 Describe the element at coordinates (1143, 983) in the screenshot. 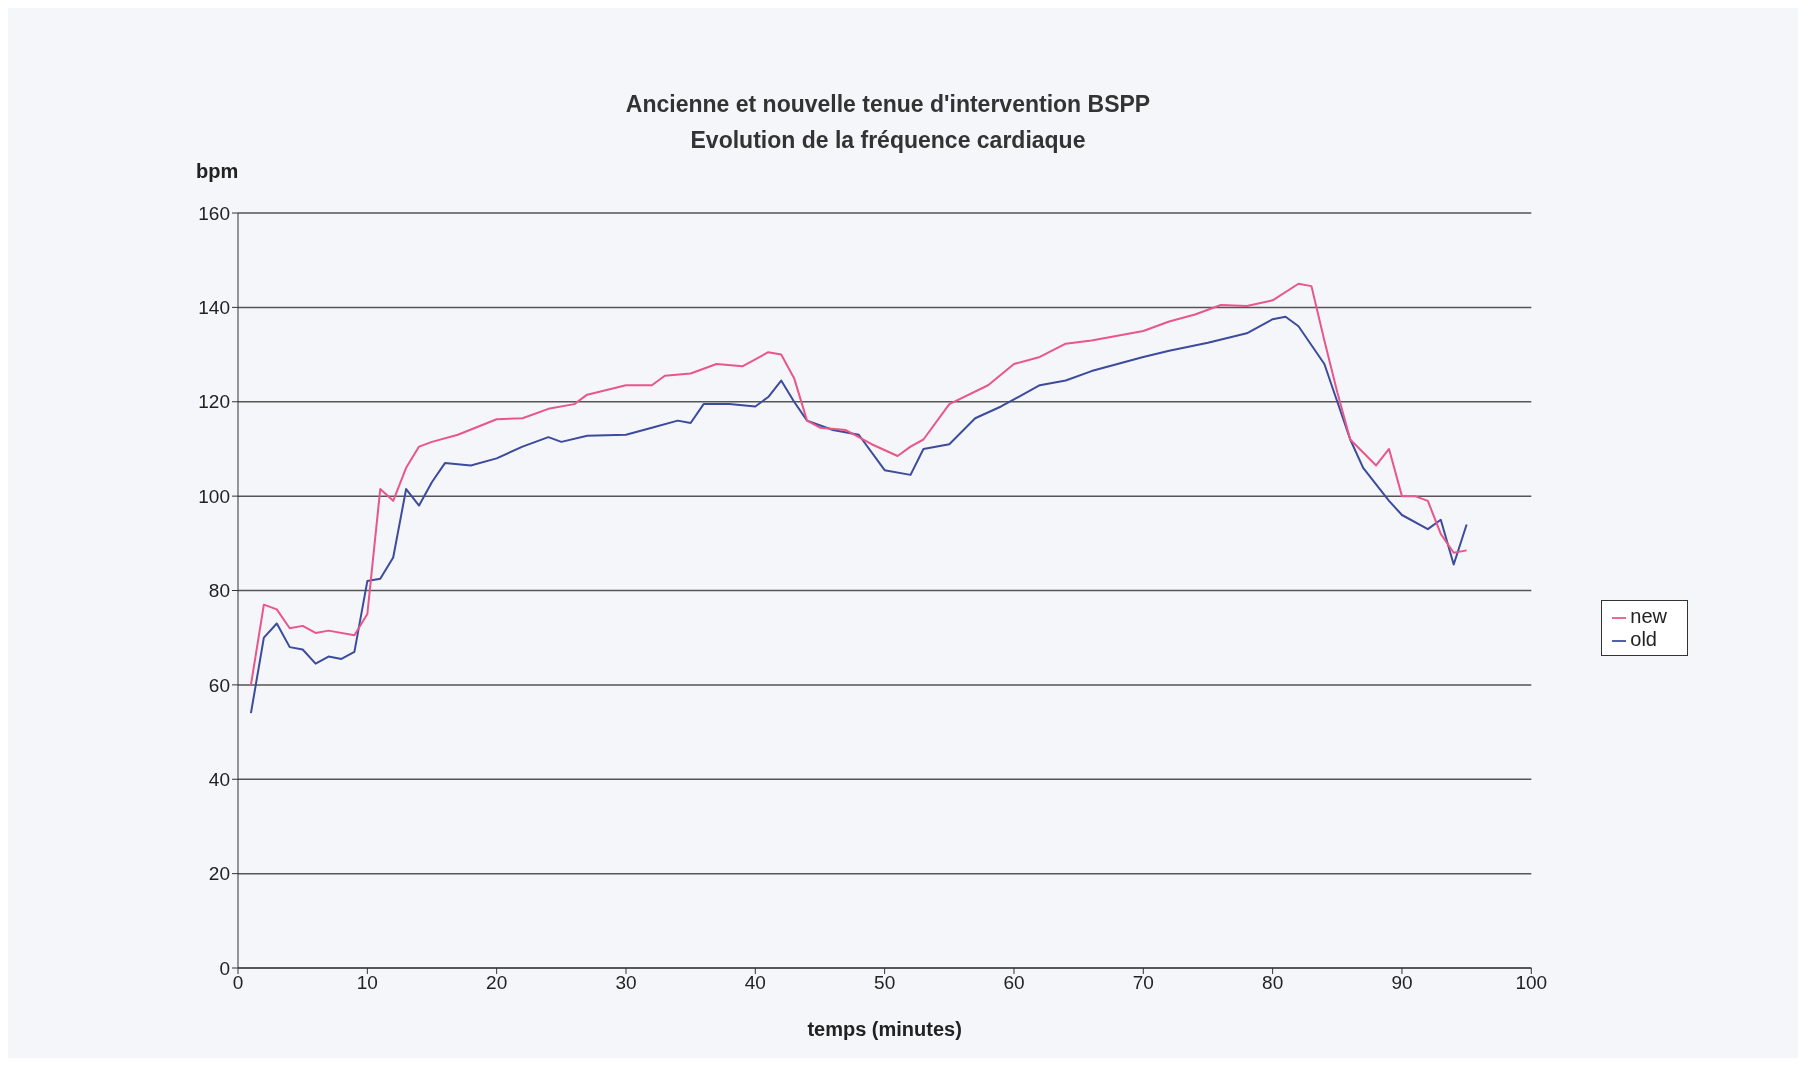

I see `x-tick-label: 70` at that location.